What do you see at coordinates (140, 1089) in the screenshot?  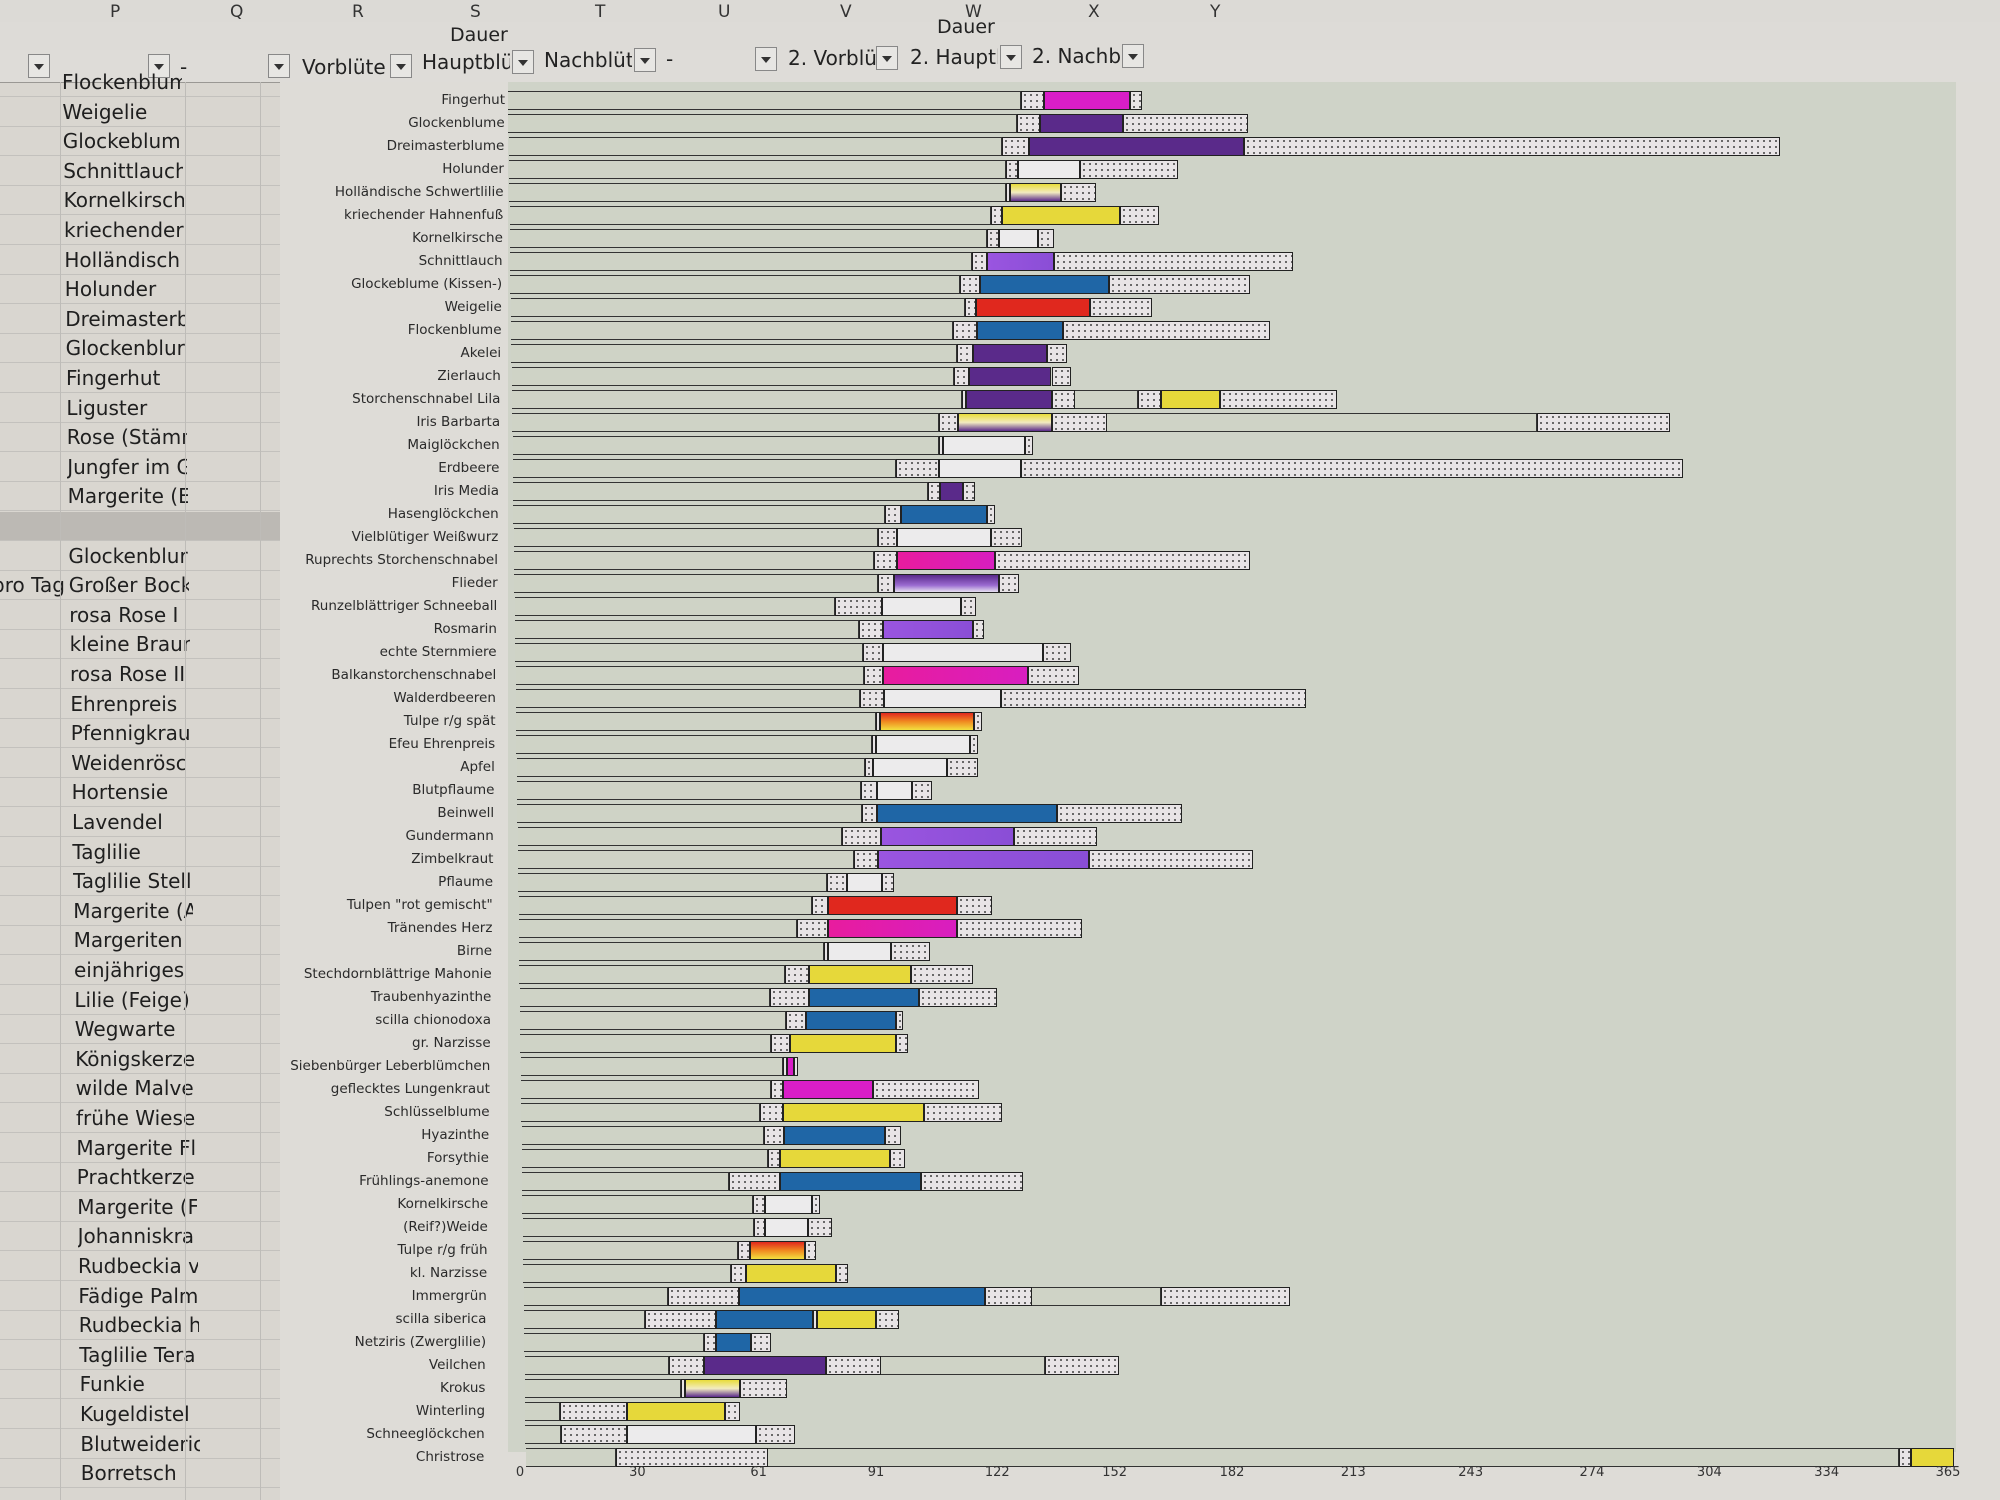 I see `spreadsheet-row: wilde Malve` at bounding box center [140, 1089].